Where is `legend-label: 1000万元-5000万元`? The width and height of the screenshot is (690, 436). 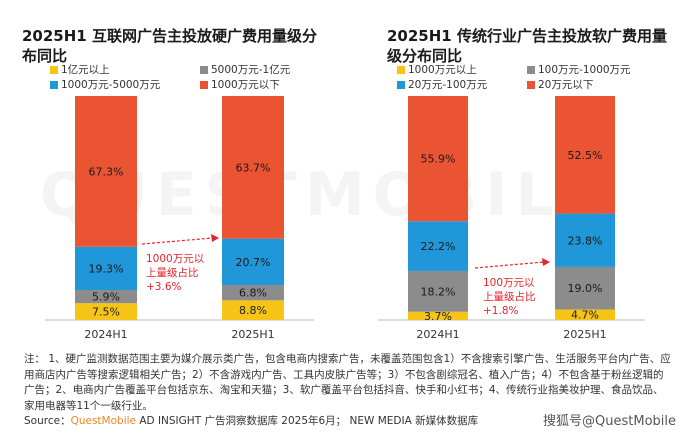
legend-label: 1000万元-5000万元 is located at coordinates (111, 85).